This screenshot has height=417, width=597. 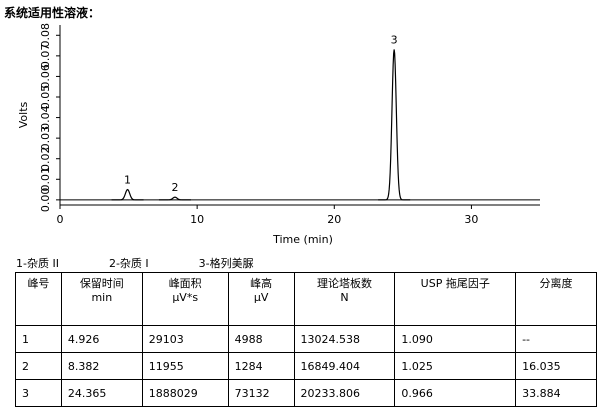 What do you see at coordinates (101, 283) in the screenshot?
I see `header-text: 保留时间` at bounding box center [101, 283].